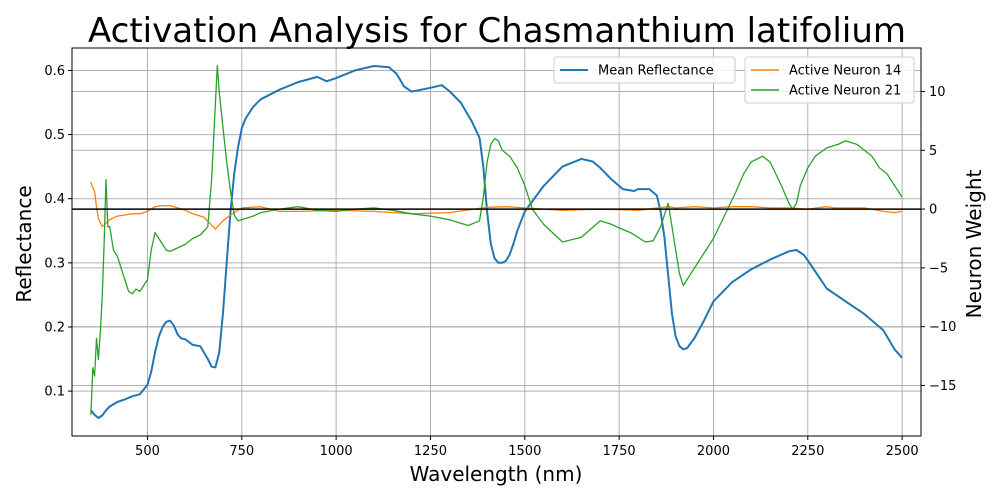 The image size is (1000, 500). What do you see at coordinates (619, 451) in the screenshot?
I see `x-tick-label: 1750` at bounding box center [619, 451].